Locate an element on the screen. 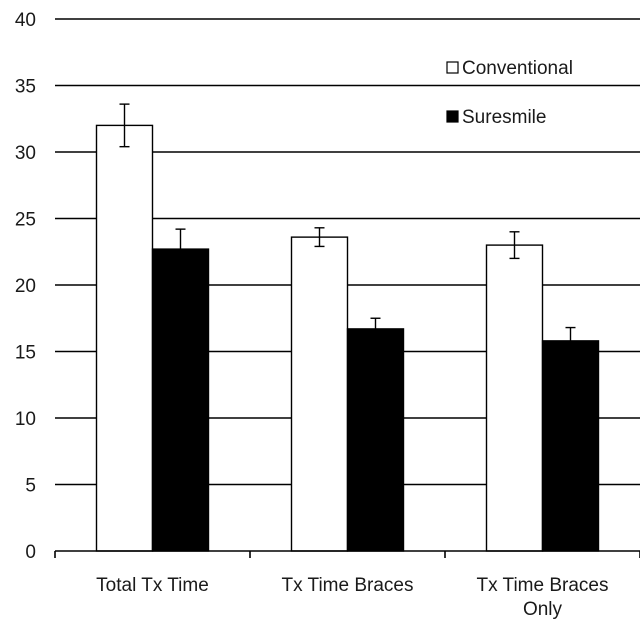 Image resolution: width=640 pixels, height=621 pixels. x-axis is located at coordinates (347, 554).